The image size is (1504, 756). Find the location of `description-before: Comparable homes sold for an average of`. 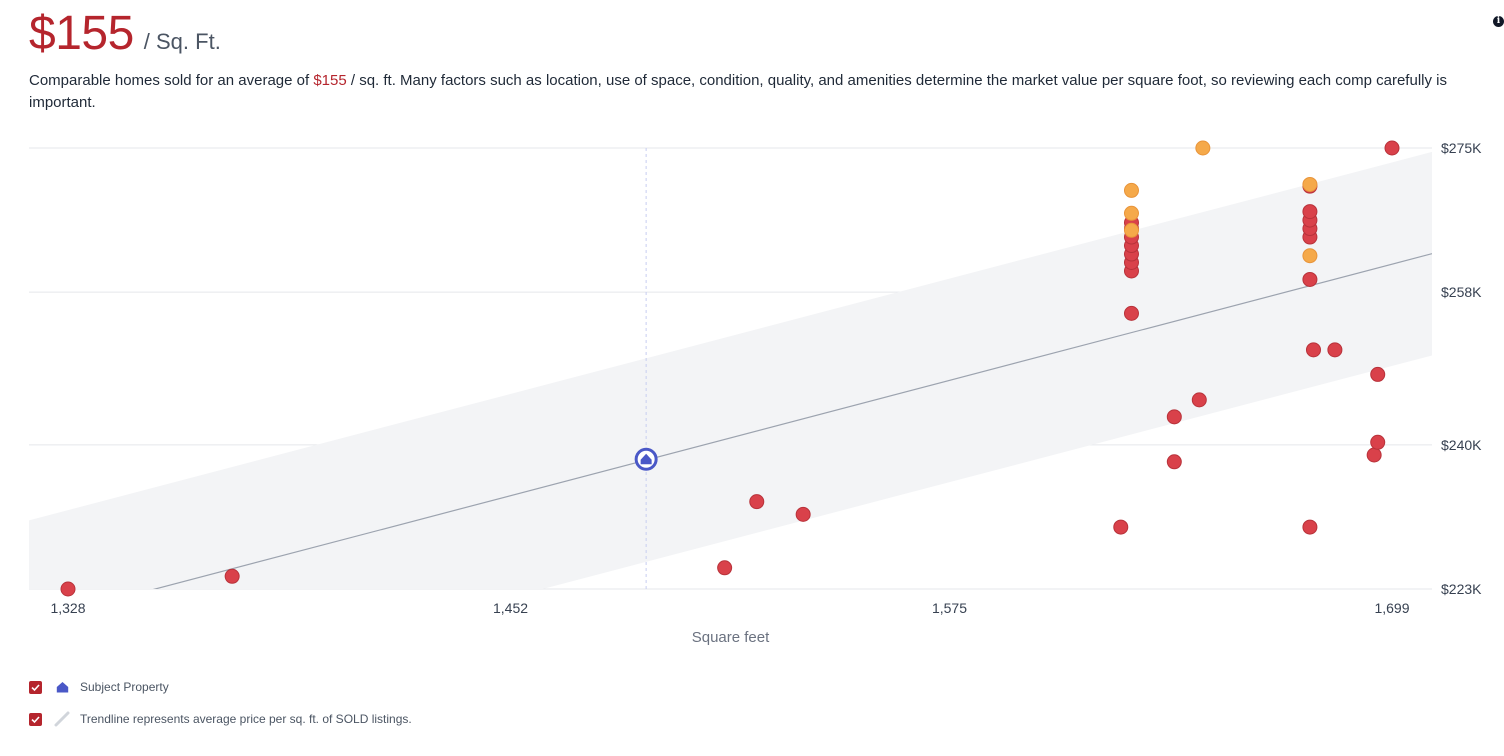

description-before: Comparable homes sold for an average of is located at coordinates (171, 80).